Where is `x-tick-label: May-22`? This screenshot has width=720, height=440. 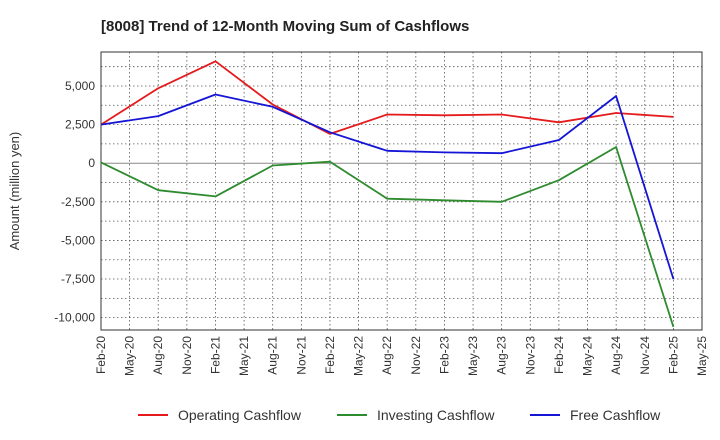 x-tick-label: May-22 is located at coordinates (359, 356).